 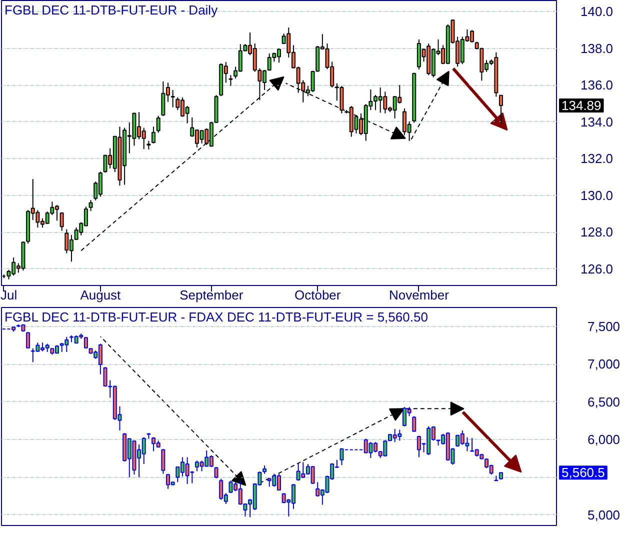 What do you see at coordinates (582, 105) in the screenshot?
I see `text: 134.89` at bounding box center [582, 105].